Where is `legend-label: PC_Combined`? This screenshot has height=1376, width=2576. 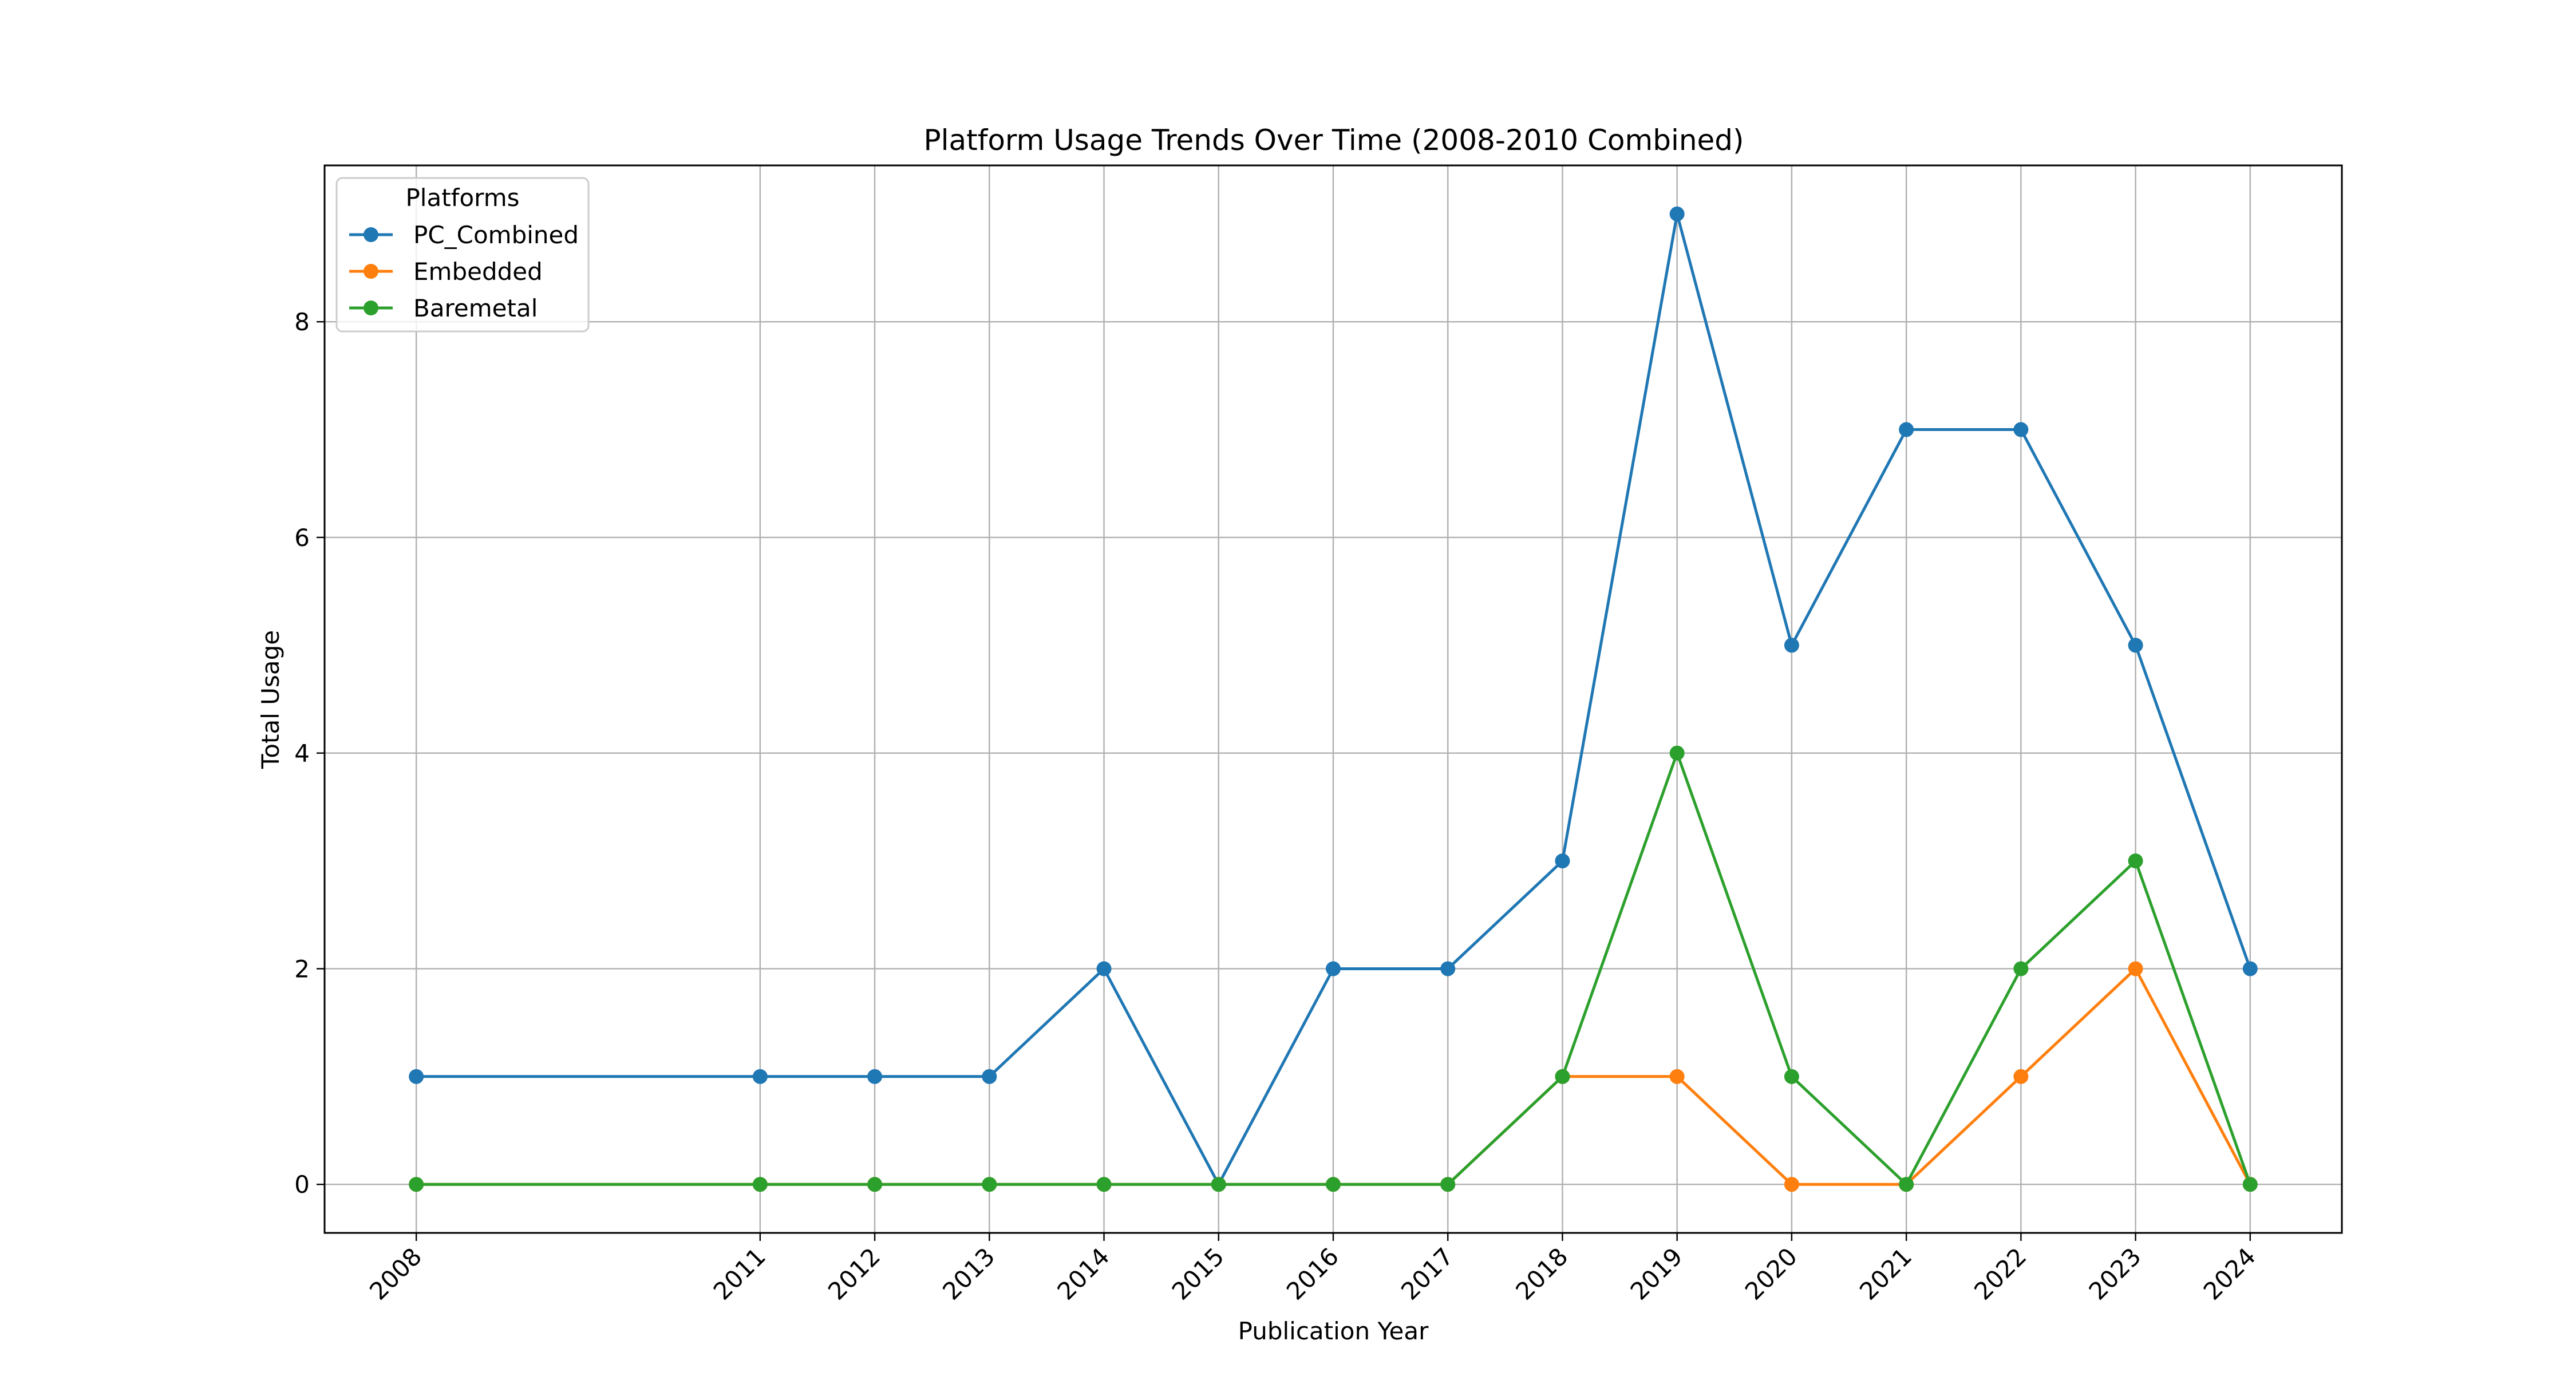
legend-label: PC_Combined is located at coordinates (496, 235).